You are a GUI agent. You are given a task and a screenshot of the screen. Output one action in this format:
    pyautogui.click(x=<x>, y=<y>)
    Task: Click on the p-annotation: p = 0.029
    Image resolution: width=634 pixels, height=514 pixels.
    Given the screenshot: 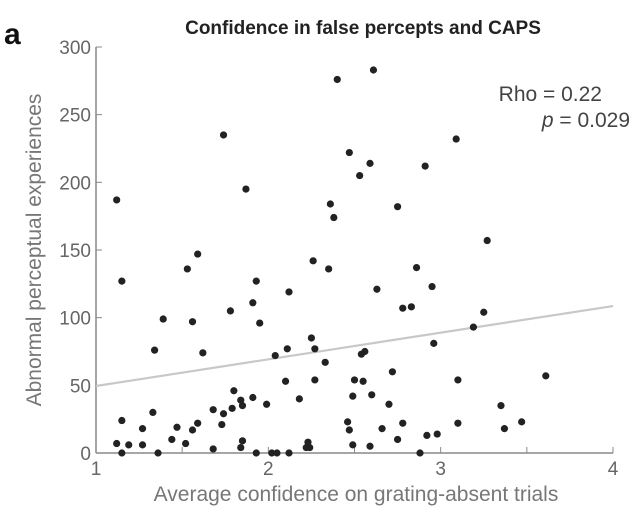 What is the action you would take?
    pyautogui.click(x=585, y=120)
    